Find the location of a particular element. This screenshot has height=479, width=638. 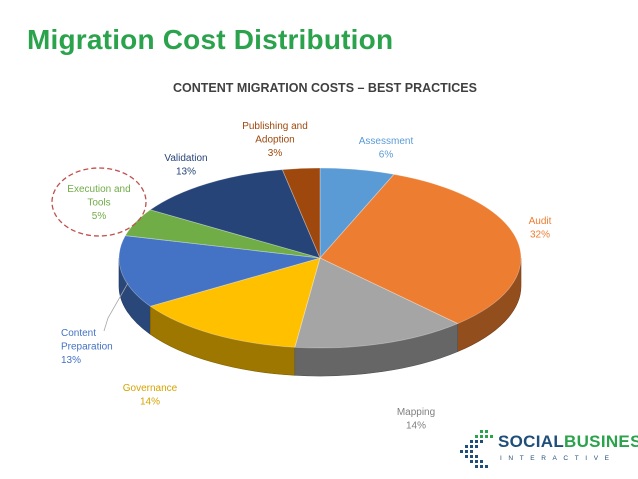

slice-name-audit: Audit is located at coordinates (540, 221).